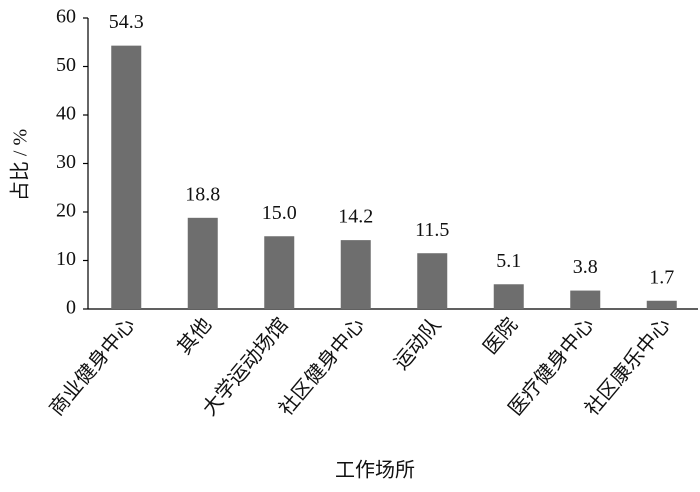  Describe the element at coordinates (432, 230) in the screenshot. I see `value-label: 11.5` at that location.